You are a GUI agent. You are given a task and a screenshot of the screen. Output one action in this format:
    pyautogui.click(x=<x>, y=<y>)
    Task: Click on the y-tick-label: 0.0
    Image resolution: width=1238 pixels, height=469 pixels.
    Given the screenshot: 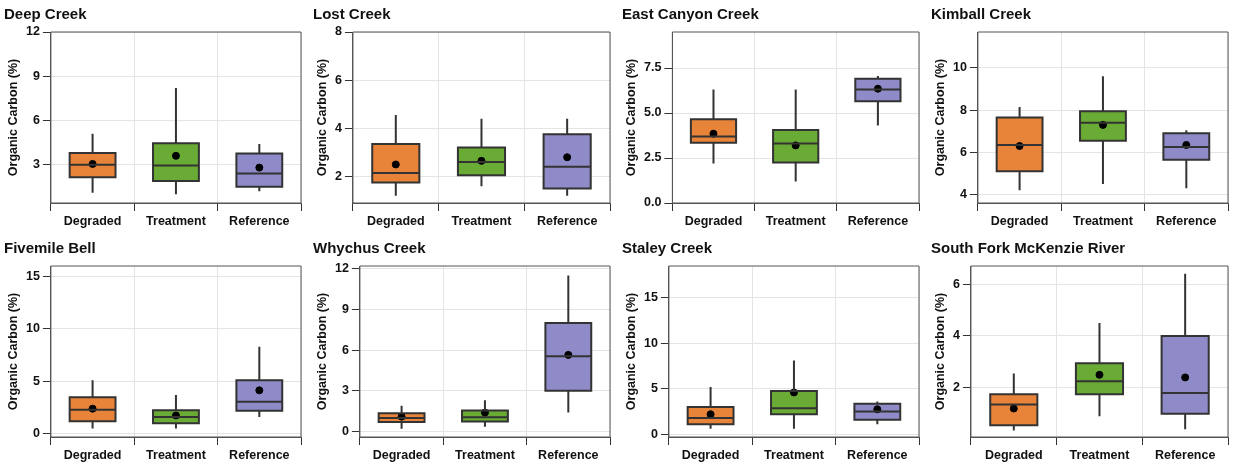 What is the action you would take?
    pyautogui.click(x=652, y=202)
    